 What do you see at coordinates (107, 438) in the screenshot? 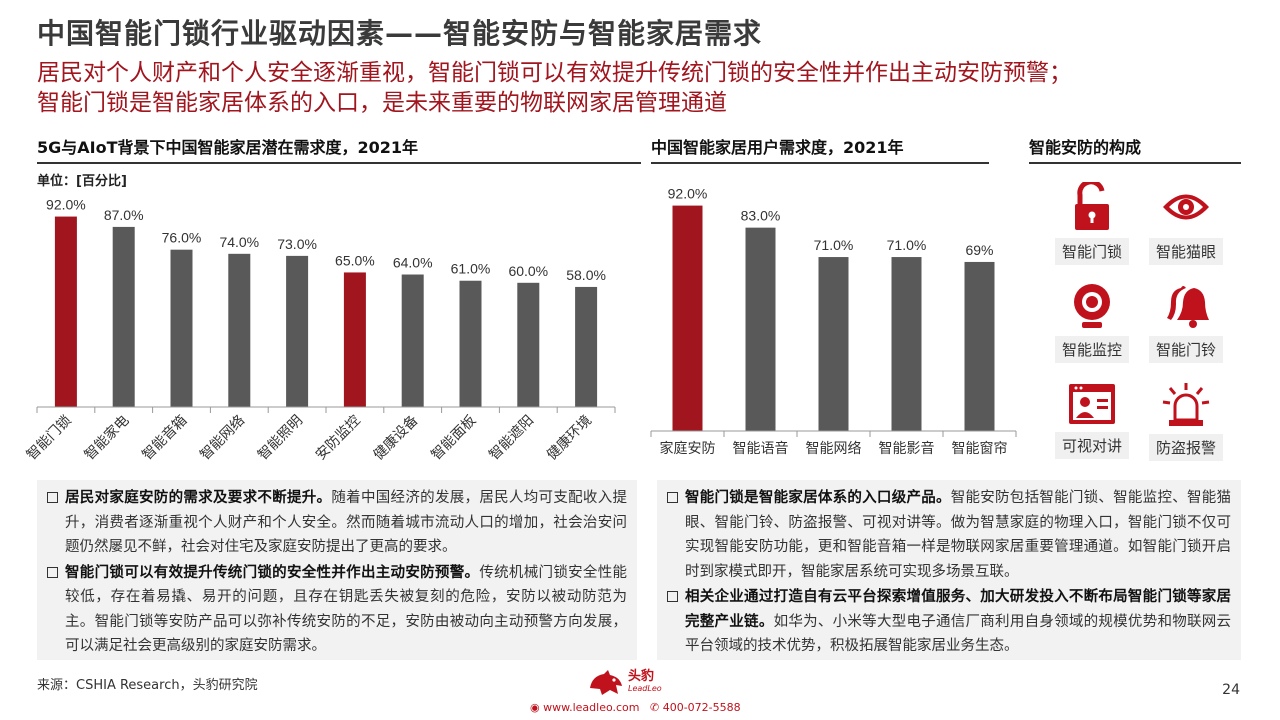
I see `category-label: 智能家电` at bounding box center [107, 438].